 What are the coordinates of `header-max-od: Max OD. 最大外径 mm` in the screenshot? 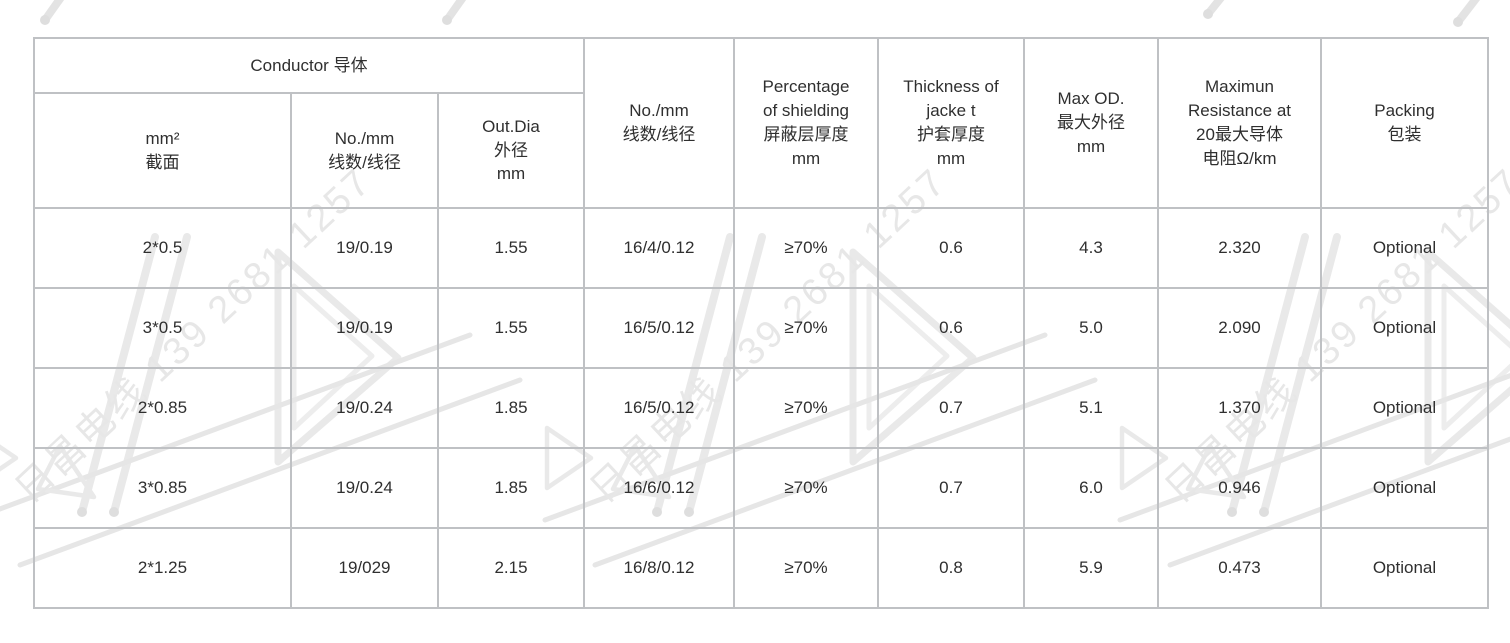 It's located at (1091, 123).